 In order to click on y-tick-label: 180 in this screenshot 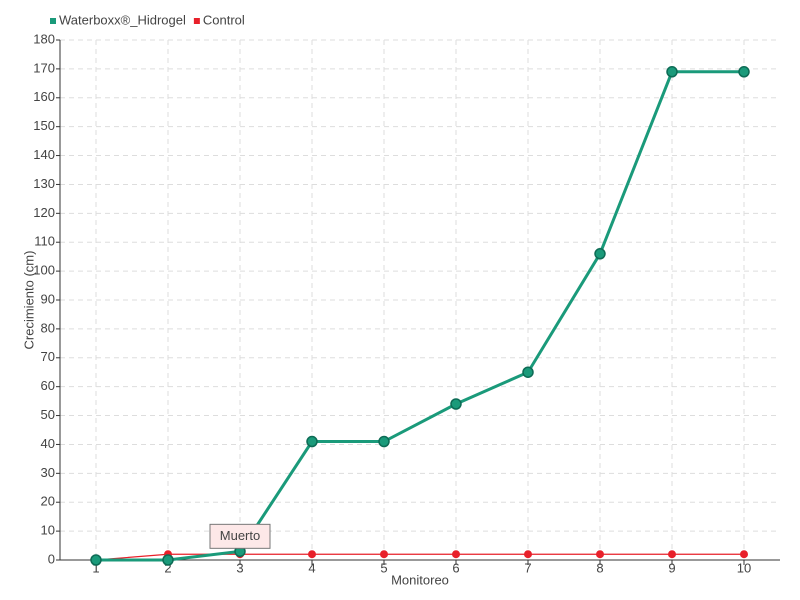, I will do `click(44, 38)`.